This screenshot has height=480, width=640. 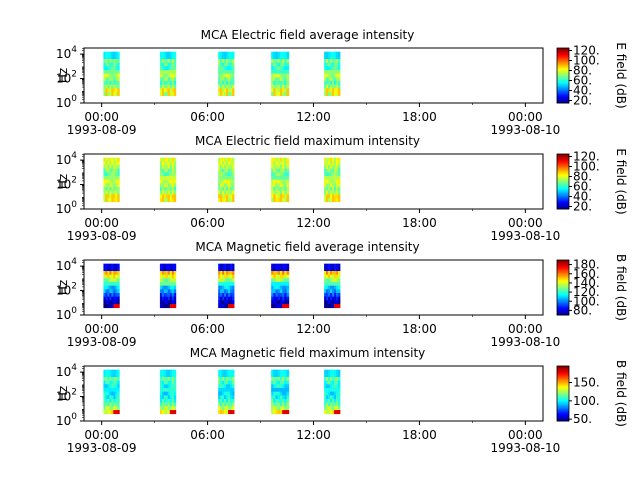 What do you see at coordinates (74, 181) in the screenshot?
I see `y-tick-exponent: 2` at bounding box center [74, 181].